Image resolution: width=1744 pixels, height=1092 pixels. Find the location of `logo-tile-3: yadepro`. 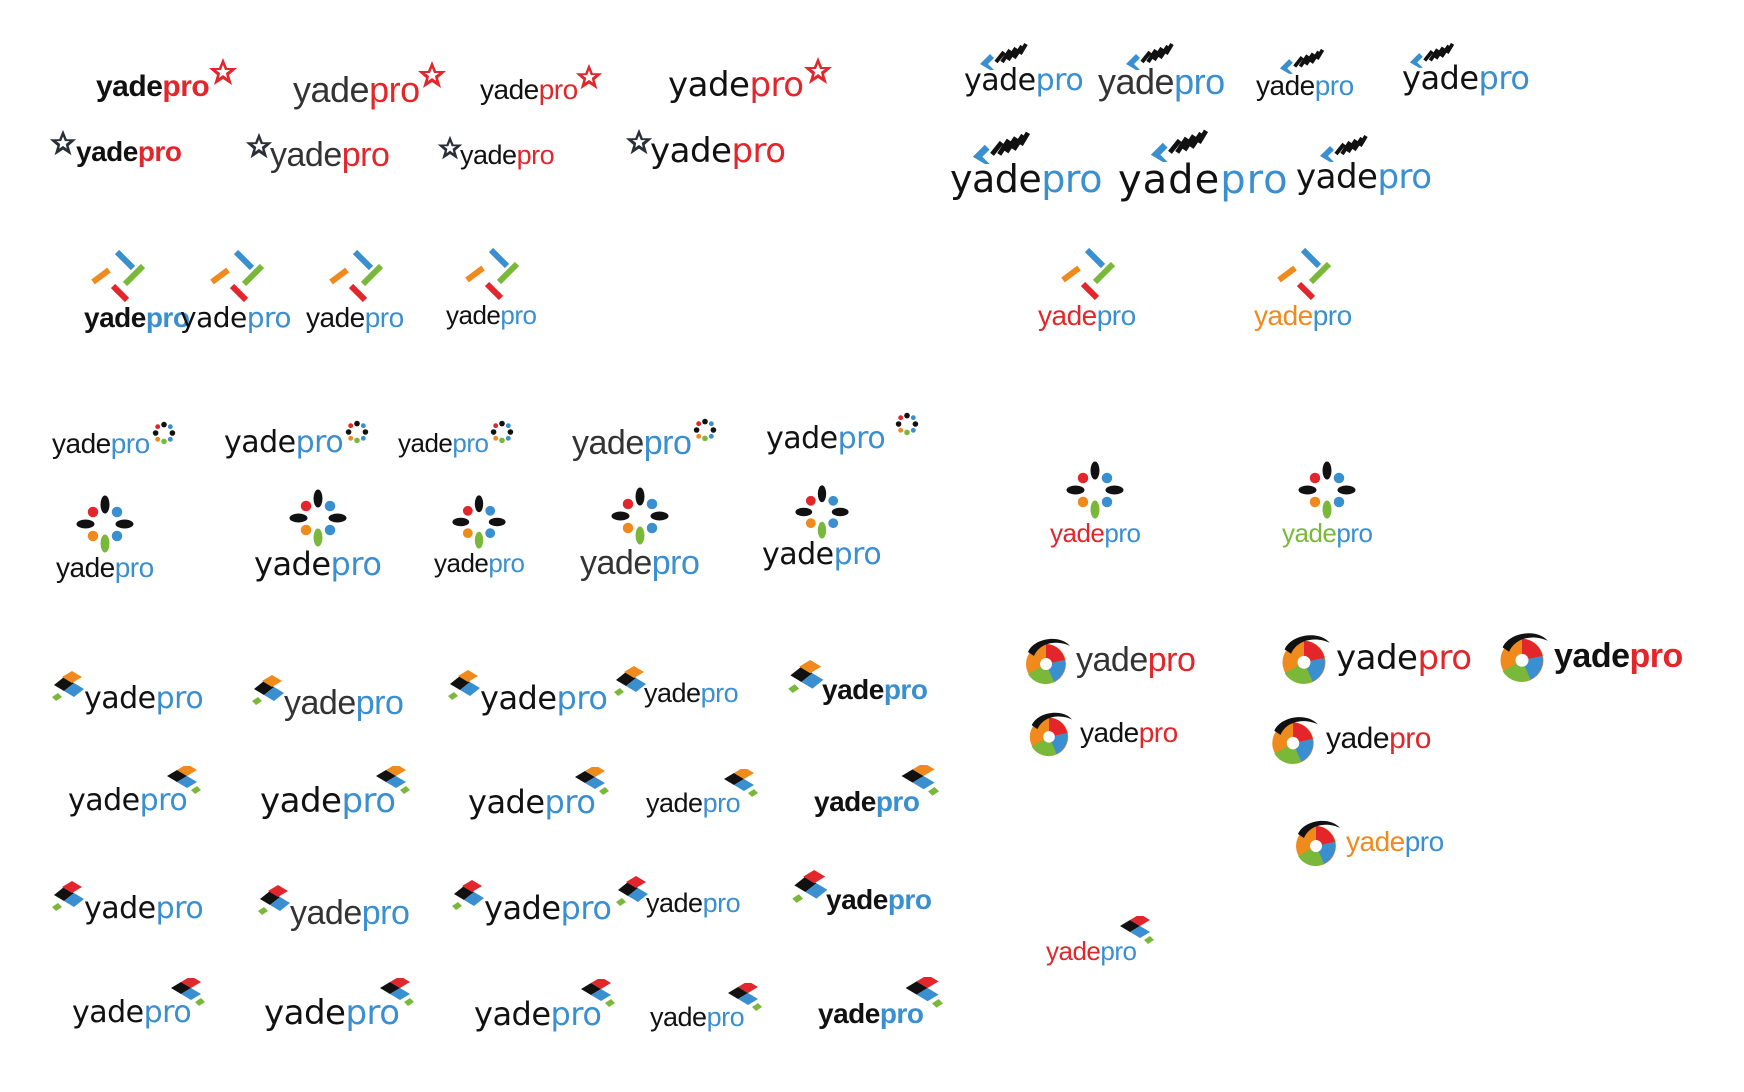

logo-tile-3: yadepro is located at coordinates (527, 693).